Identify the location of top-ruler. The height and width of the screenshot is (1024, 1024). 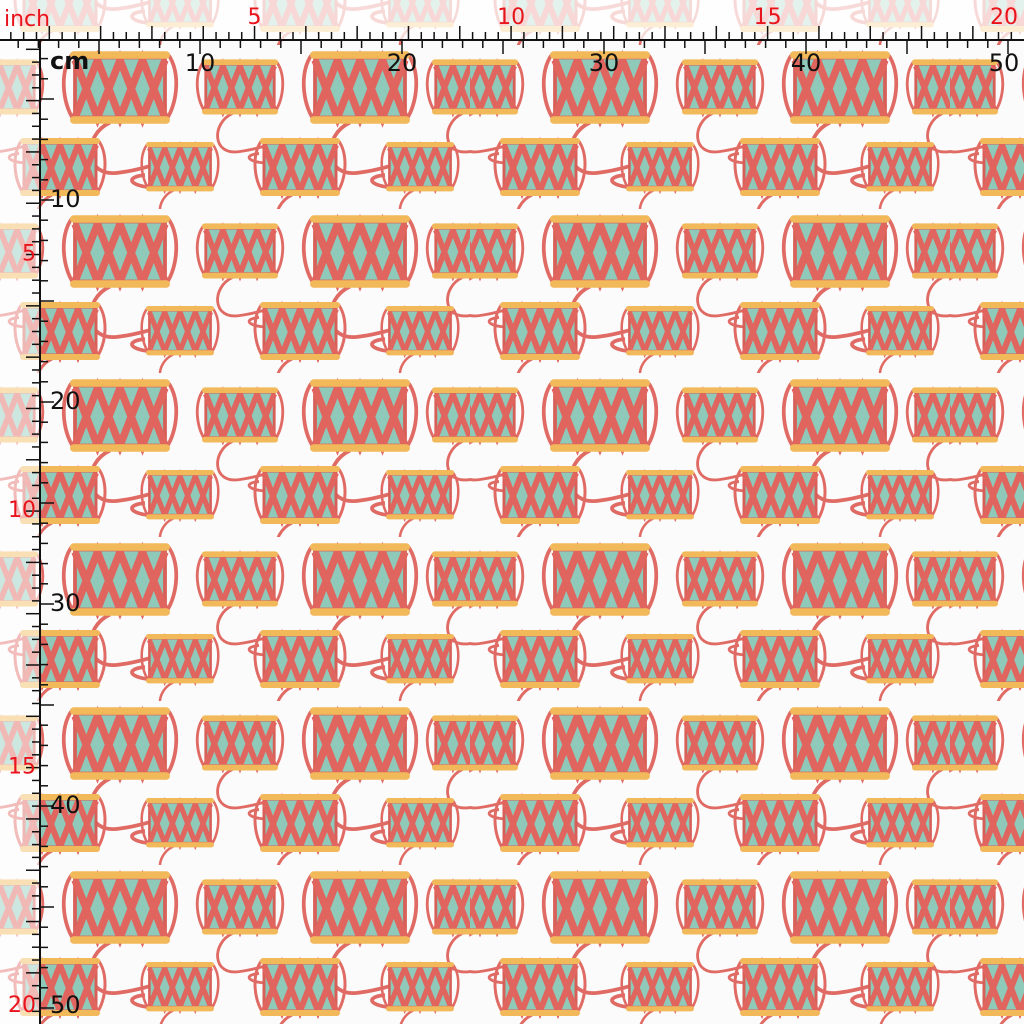
(512, 20).